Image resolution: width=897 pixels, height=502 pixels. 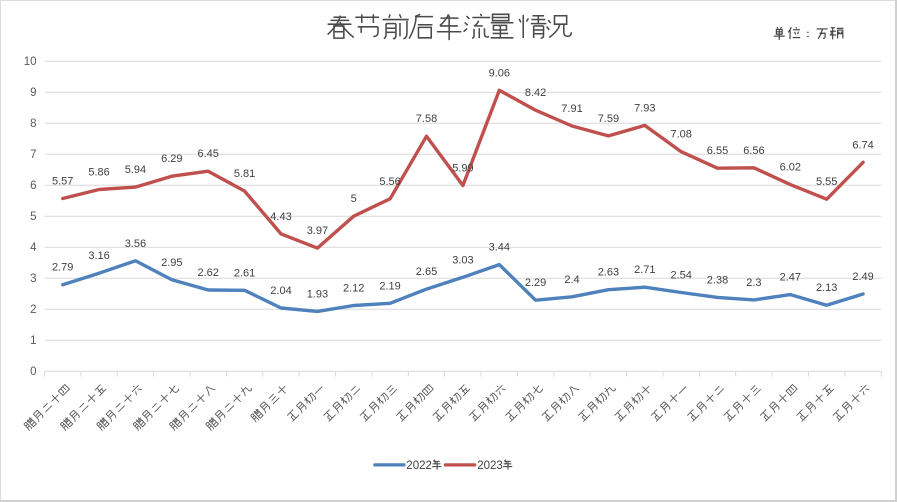 What do you see at coordinates (717, 280) in the screenshot?
I see `svg-text: 2.38` at bounding box center [717, 280].